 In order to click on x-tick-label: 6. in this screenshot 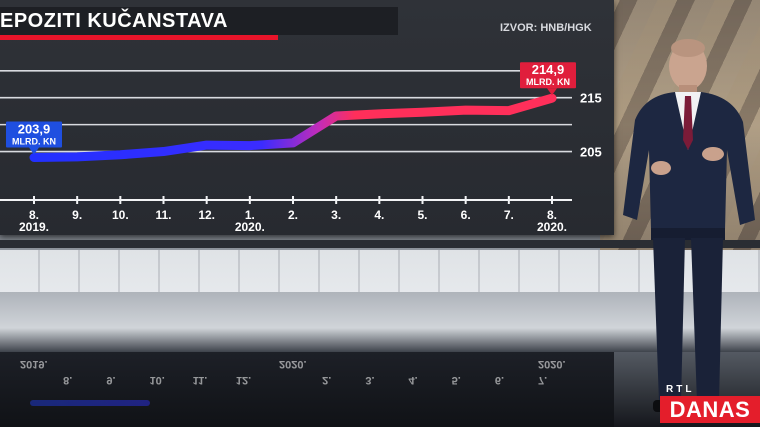, I will do `click(466, 215)`.